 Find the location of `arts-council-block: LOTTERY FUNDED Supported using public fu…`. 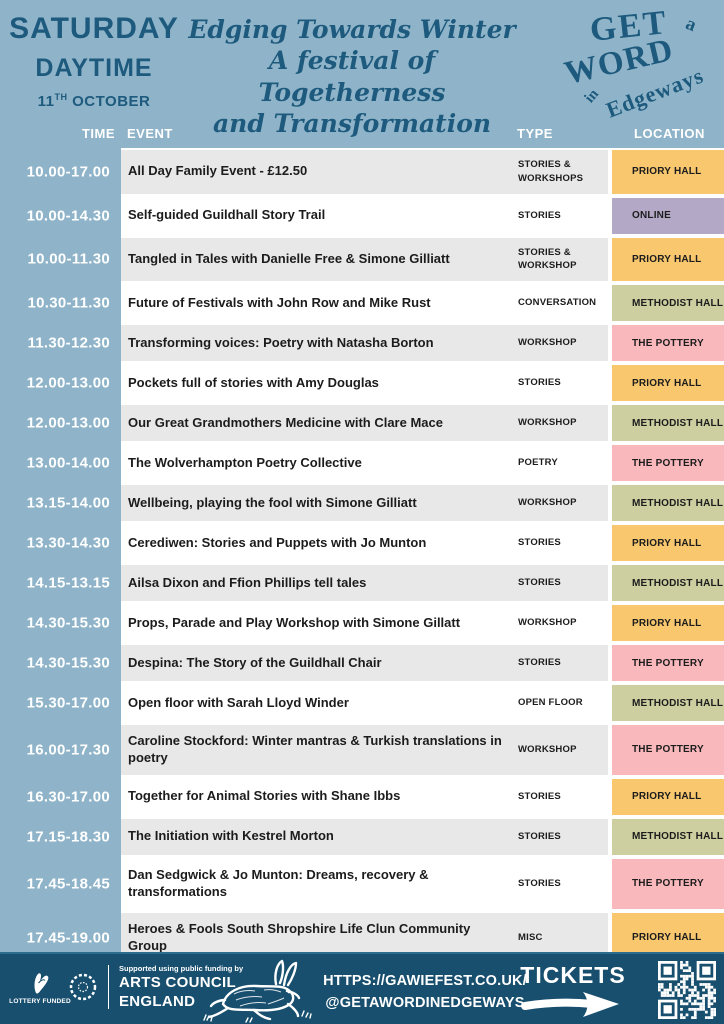

arts-council-block: LOTTERY FUNDED Supported using public fu… is located at coordinates (126, 987).